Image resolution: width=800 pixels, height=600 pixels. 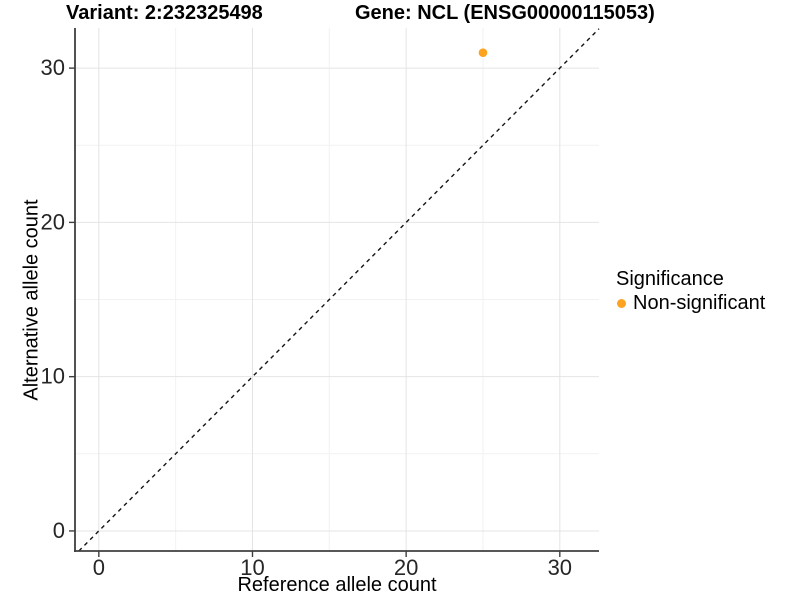 I want to click on legend-point-icon, so click(x=621, y=303).